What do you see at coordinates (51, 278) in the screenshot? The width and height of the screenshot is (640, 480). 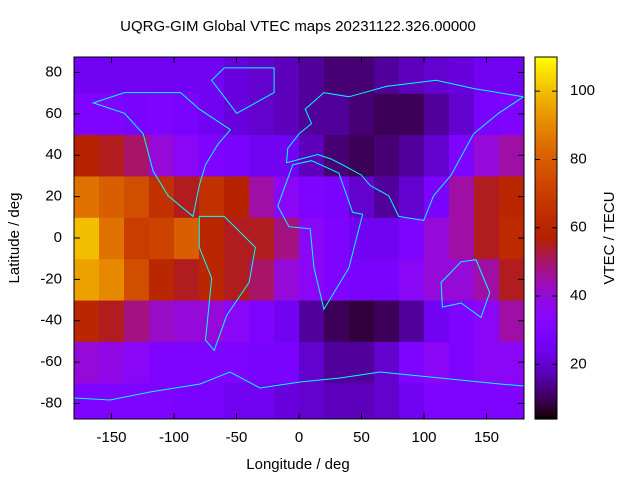 I see `y-tick-label: -20` at bounding box center [51, 278].